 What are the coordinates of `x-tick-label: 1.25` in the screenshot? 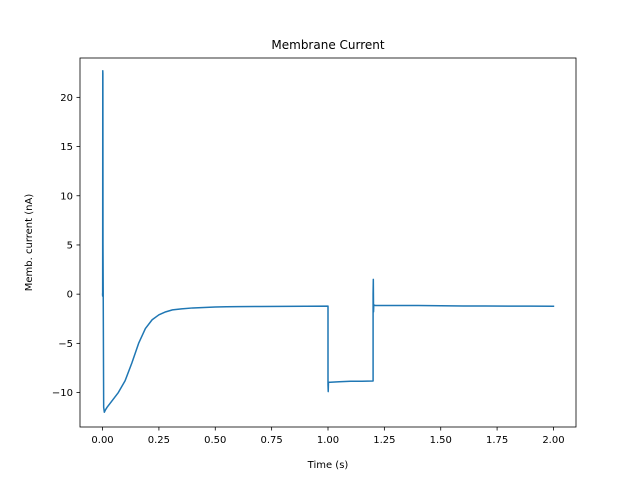 It's located at (384, 440).